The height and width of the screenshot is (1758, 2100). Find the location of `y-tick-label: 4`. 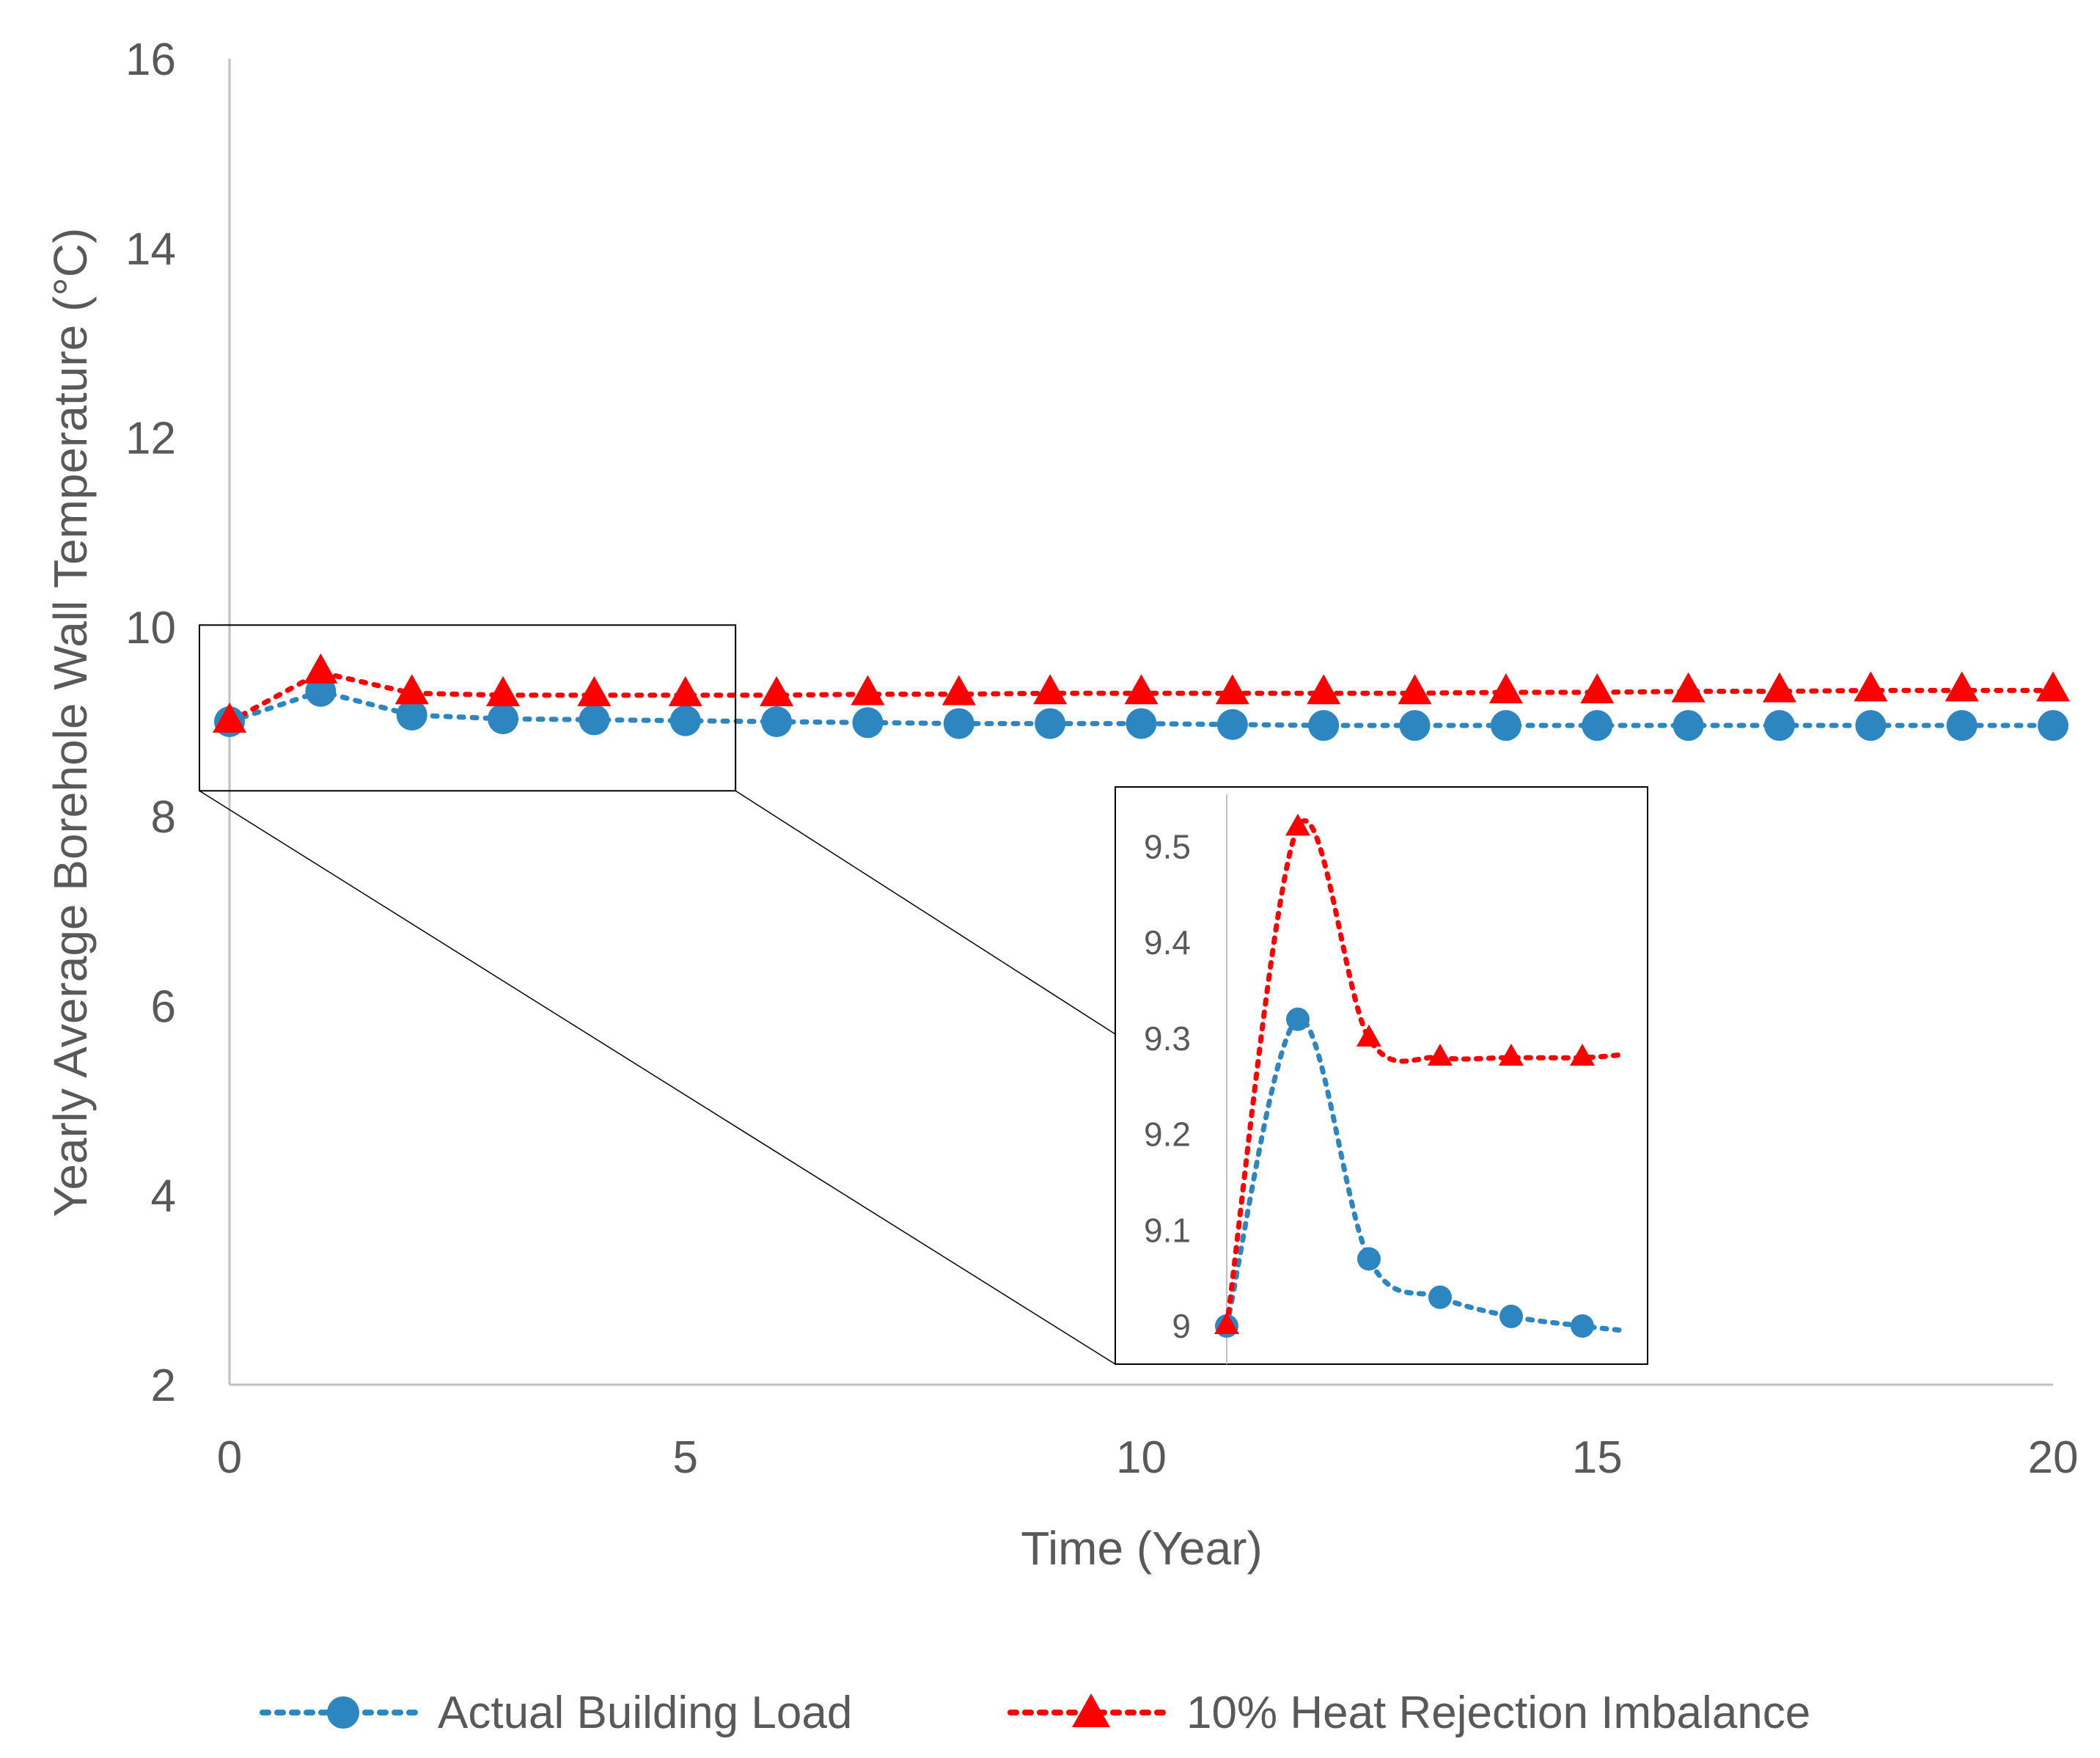

y-tick-label: 4 is located at coordinates (163, 1196).